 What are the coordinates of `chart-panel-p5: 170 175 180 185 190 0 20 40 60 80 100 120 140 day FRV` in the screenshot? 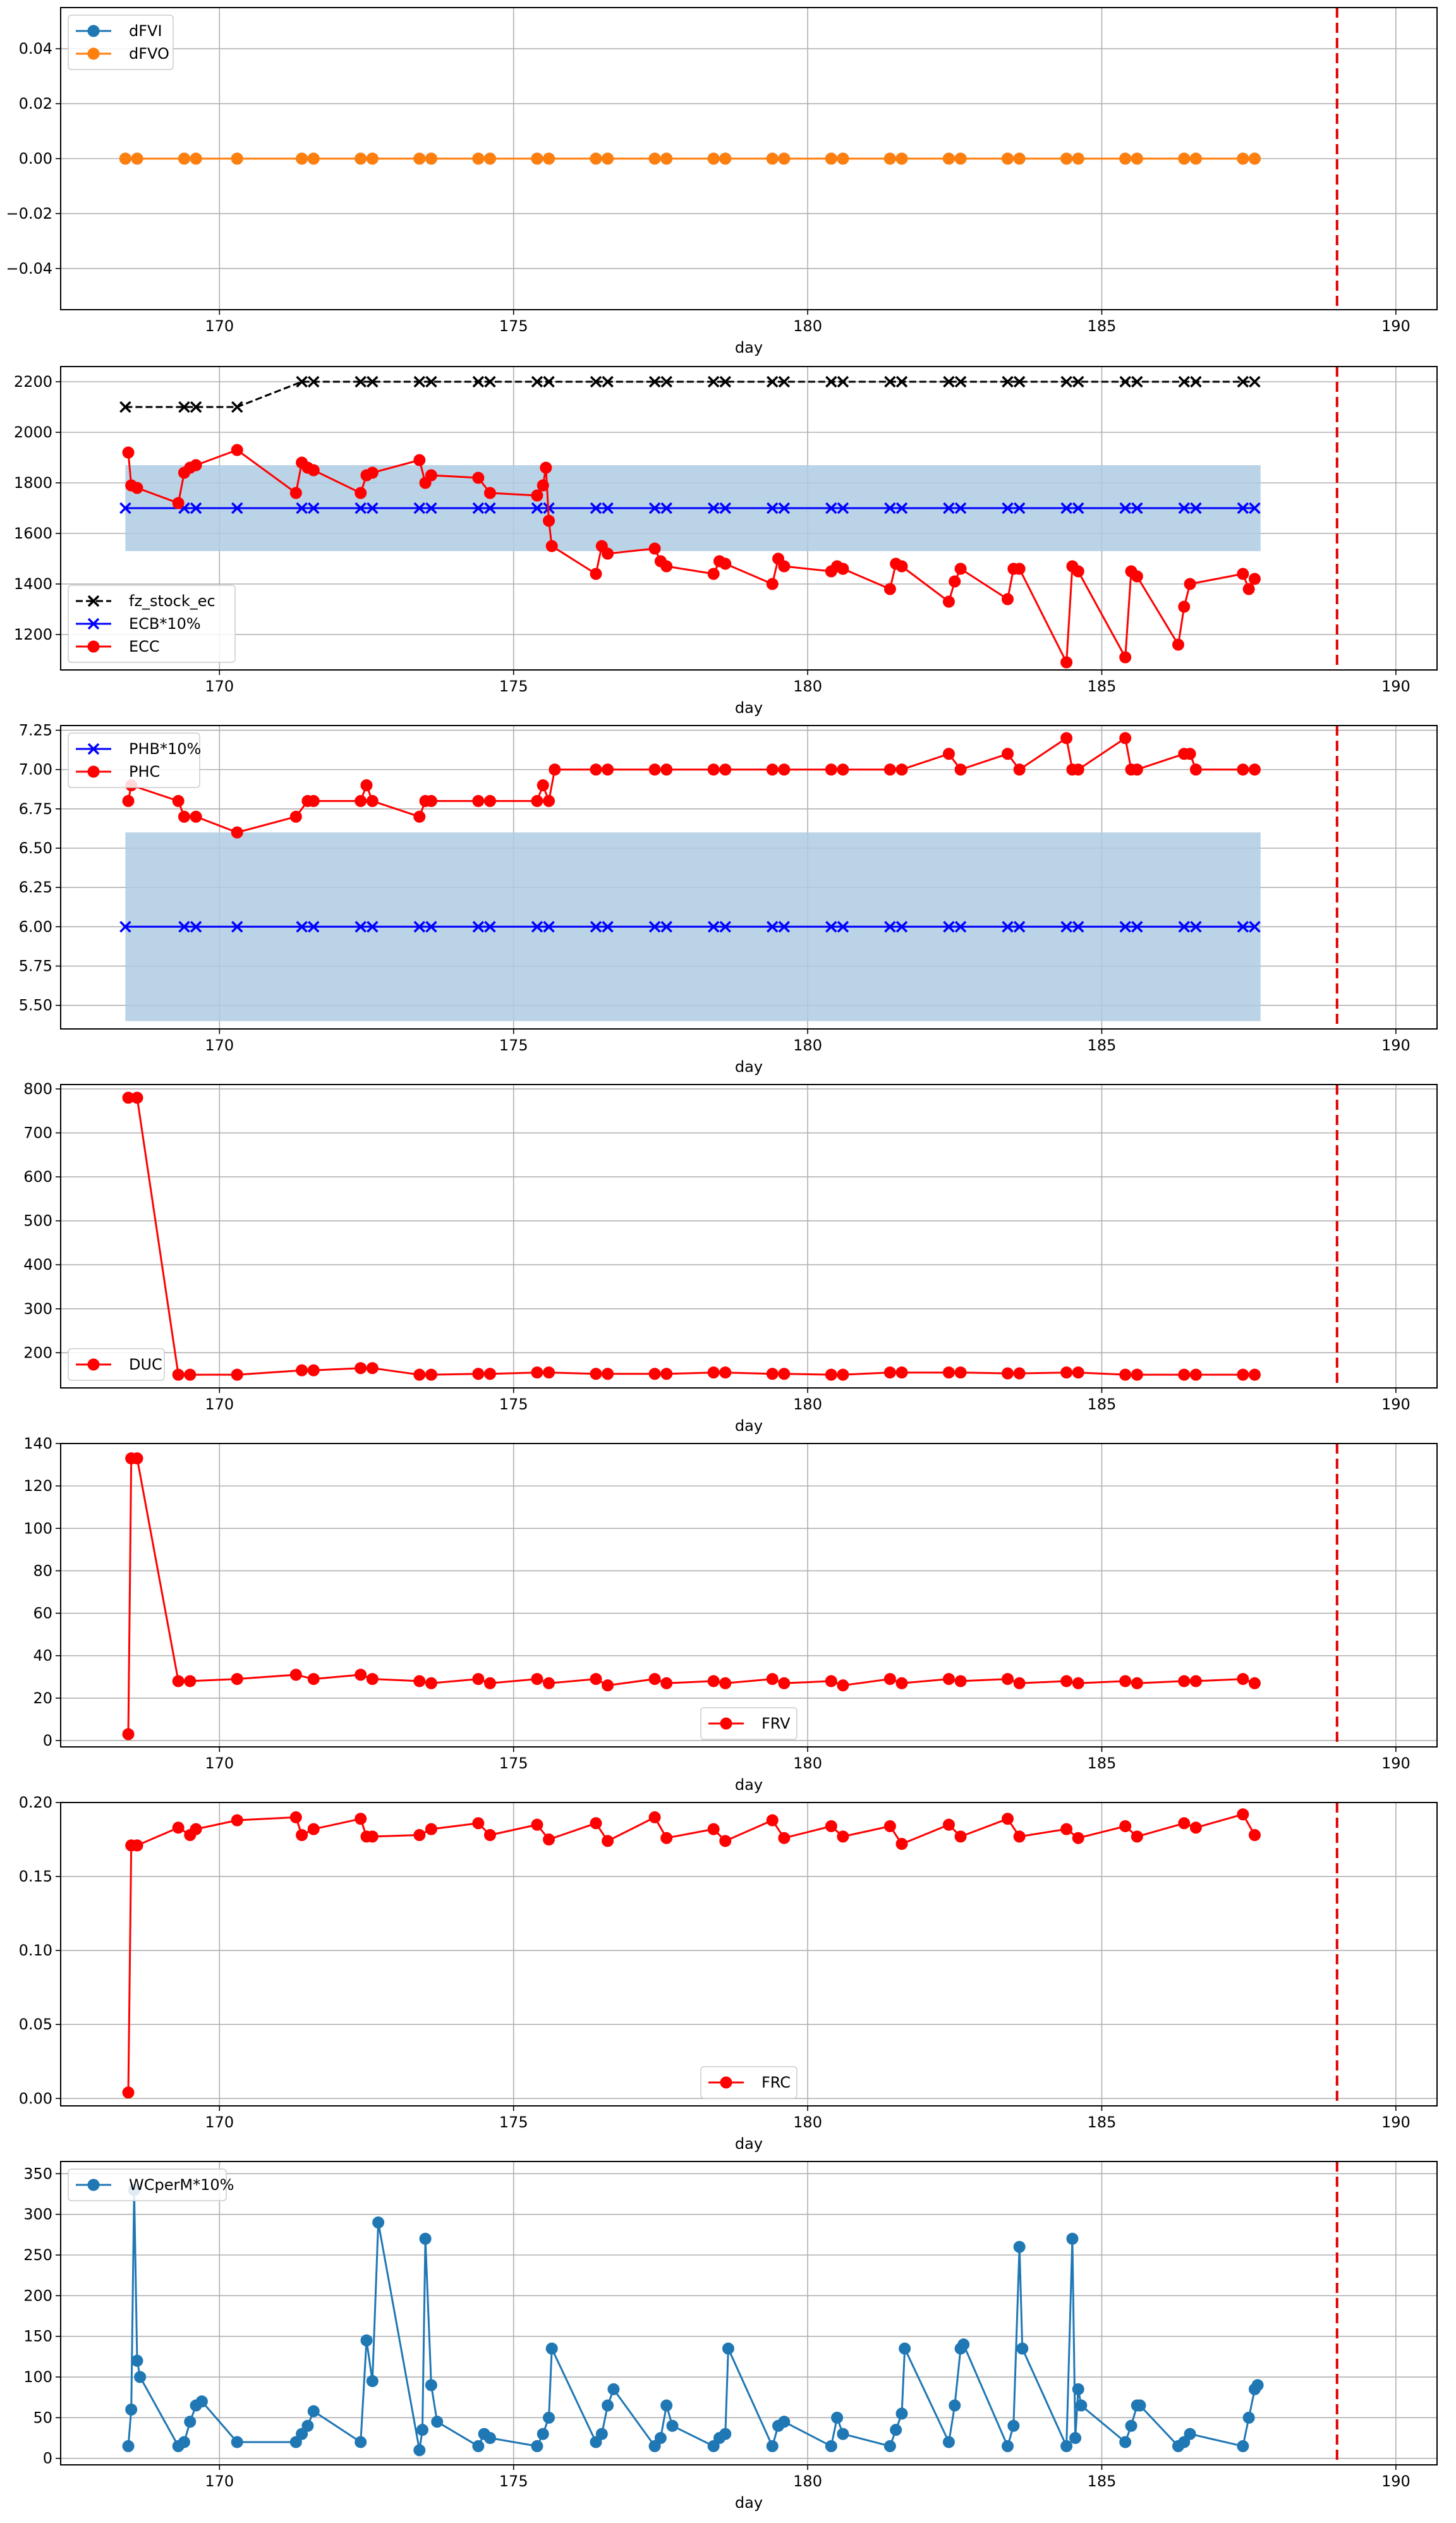 It's located at (730, 1614).